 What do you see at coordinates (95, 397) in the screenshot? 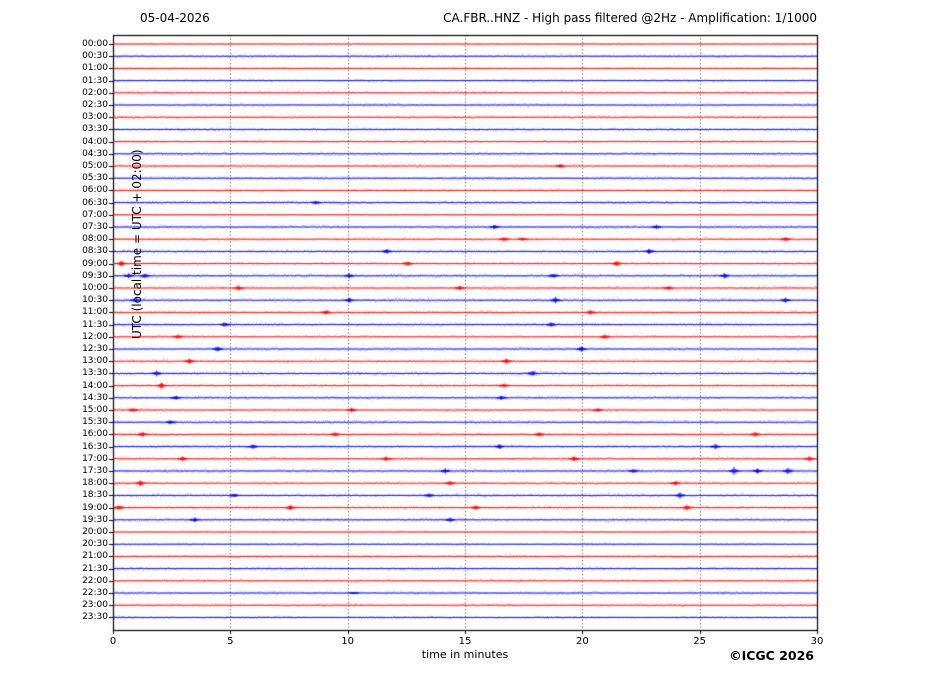
I see `y-tick-label: 14:30` at bounding box center [95, 397].